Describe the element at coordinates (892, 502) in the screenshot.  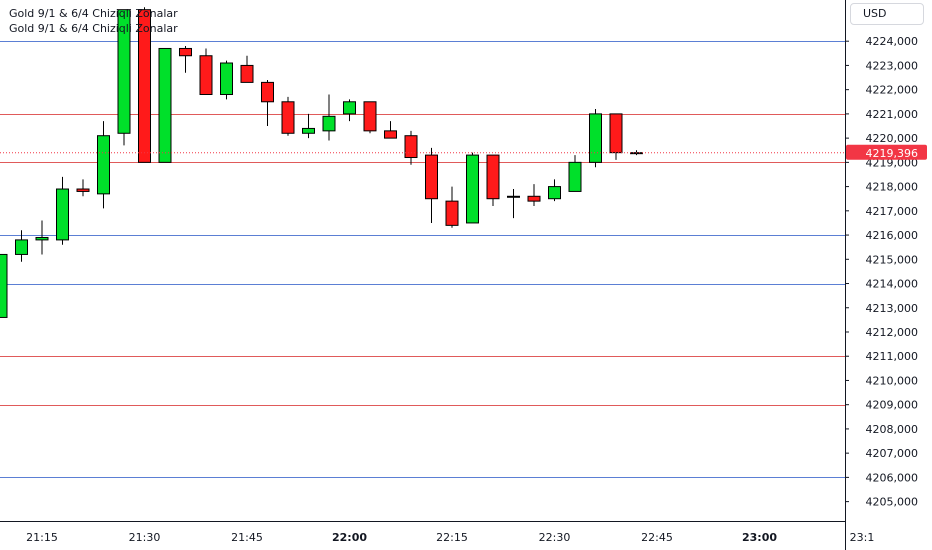
I see `price-tick-label: 4205,000` at that location.